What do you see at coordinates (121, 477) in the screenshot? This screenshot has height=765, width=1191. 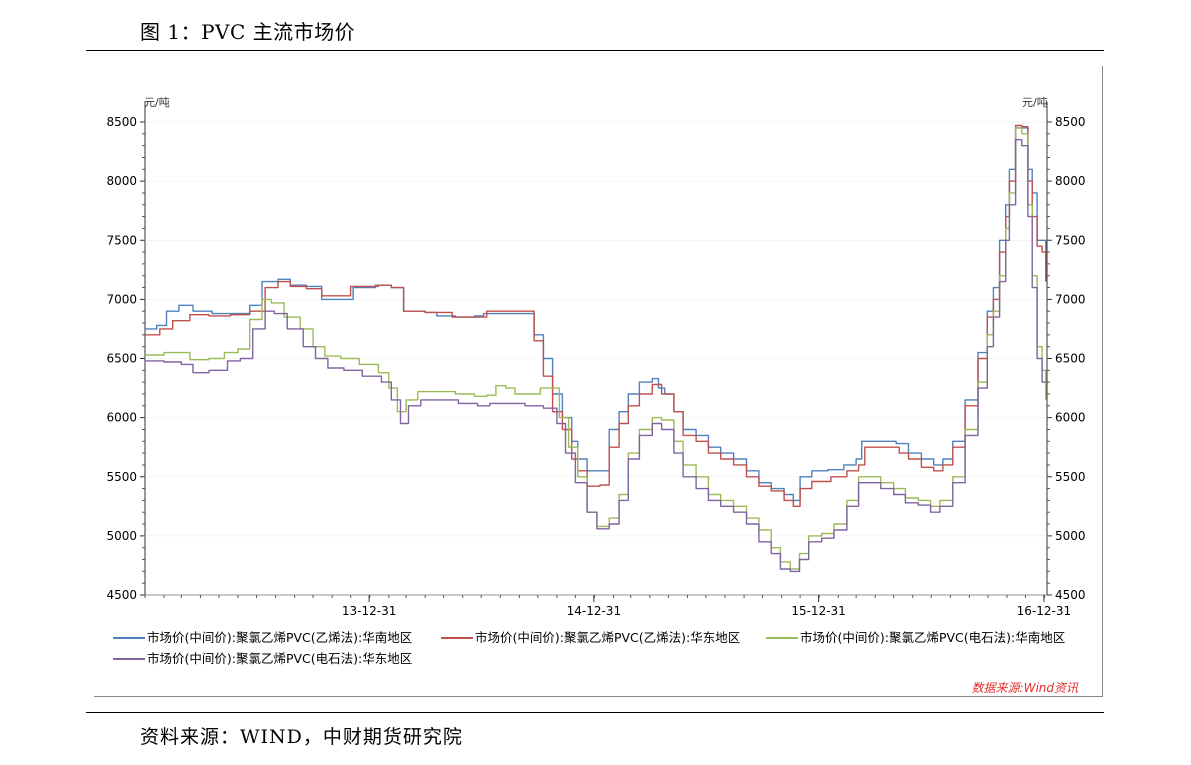 I see `y-tick-label-left: 5500` at bounding box center [121, 477].